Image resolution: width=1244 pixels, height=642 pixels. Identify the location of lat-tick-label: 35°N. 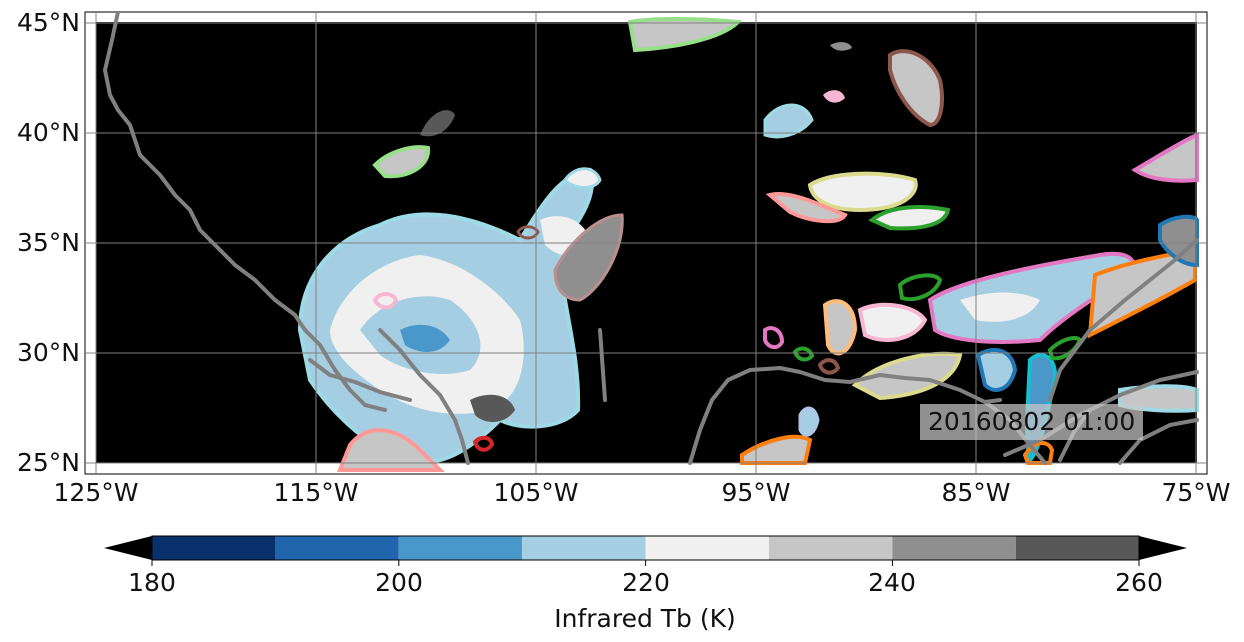
(48, 242).